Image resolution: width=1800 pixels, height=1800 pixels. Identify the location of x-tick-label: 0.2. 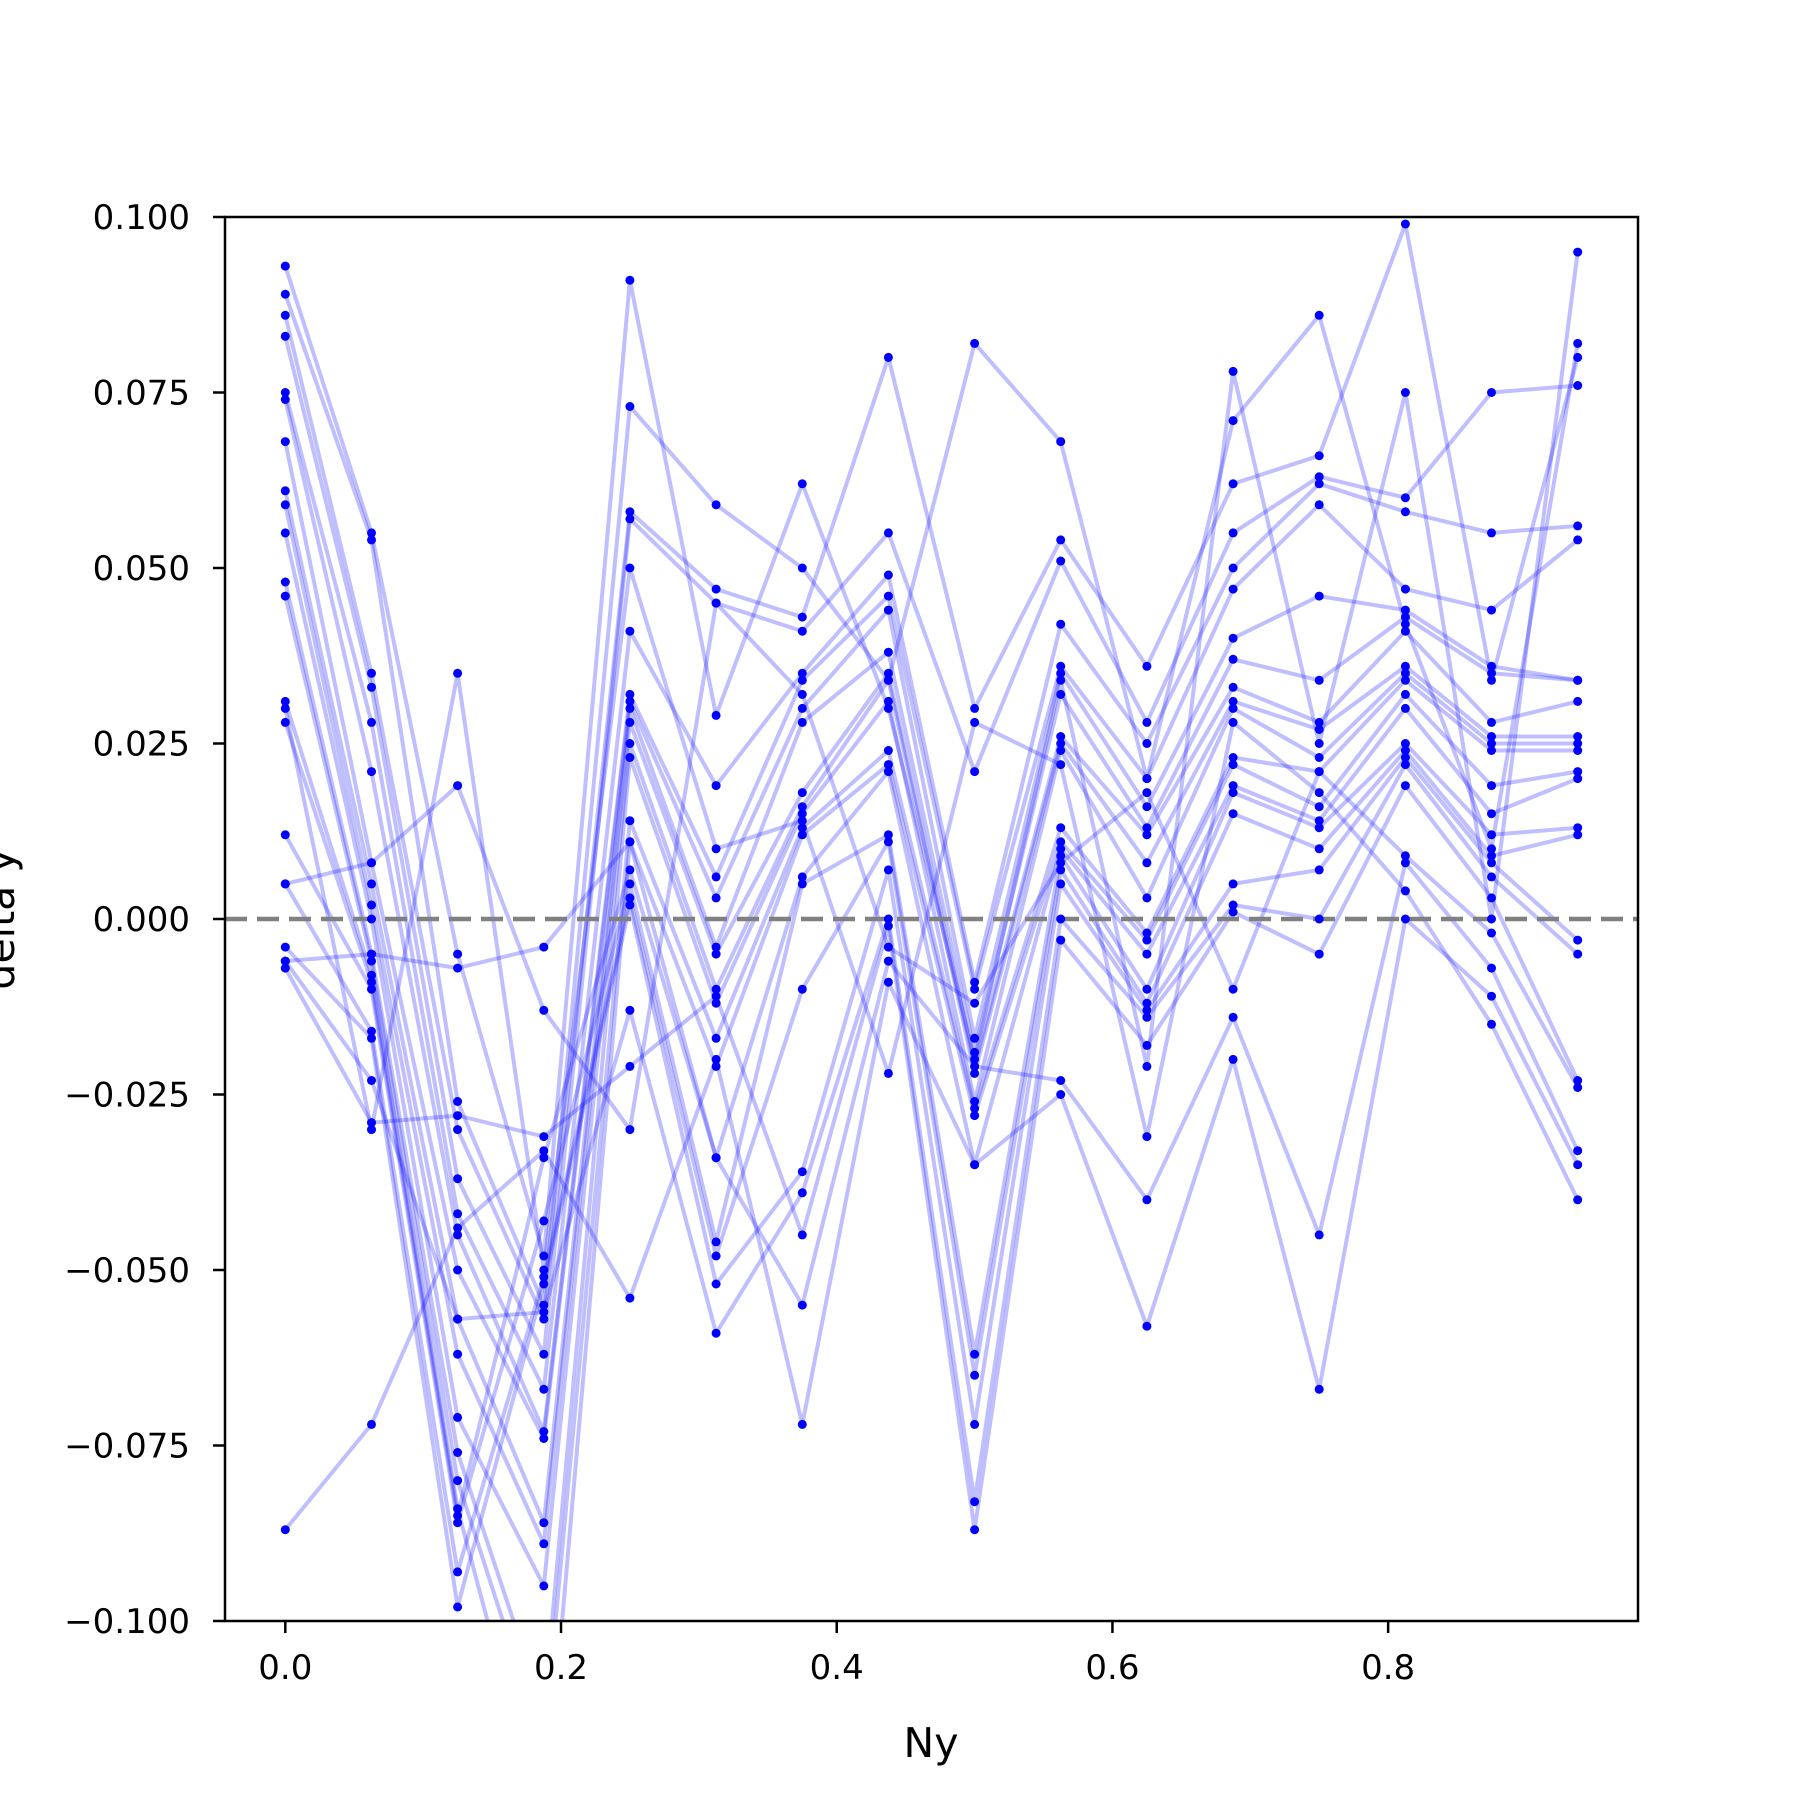
(561, 1668).